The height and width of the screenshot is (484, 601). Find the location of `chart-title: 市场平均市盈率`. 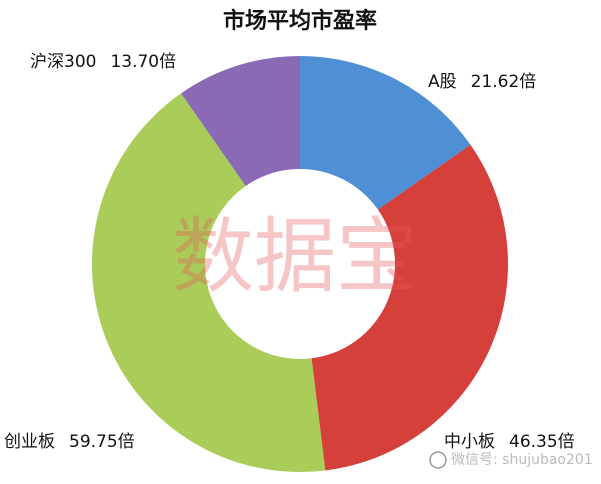

chart-title: 市场平均市盈率 is located at coordinates (300, 21).